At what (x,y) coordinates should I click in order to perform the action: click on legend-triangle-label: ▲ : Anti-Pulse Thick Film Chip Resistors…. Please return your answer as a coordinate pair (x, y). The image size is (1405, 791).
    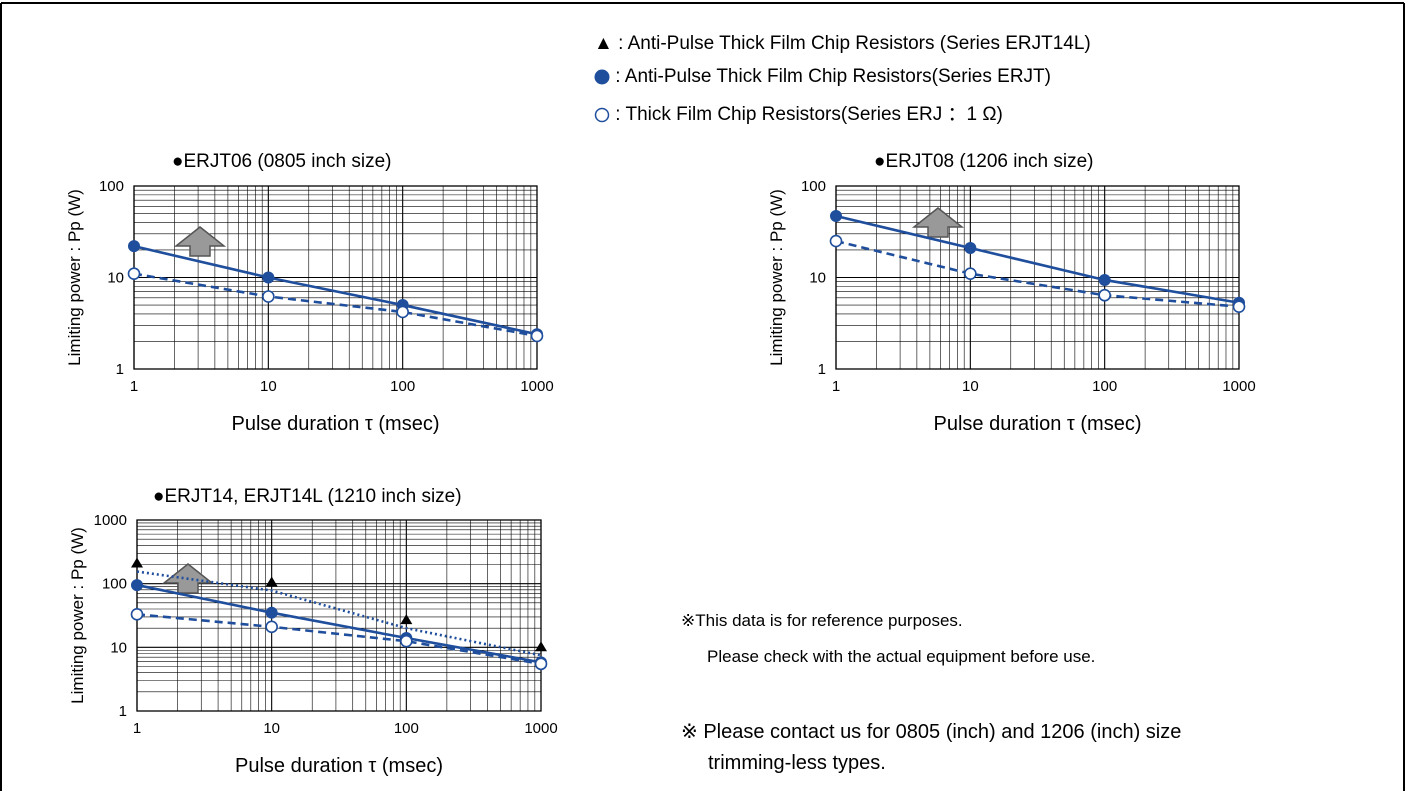
    Looking at the image, I should click on (842, 43).